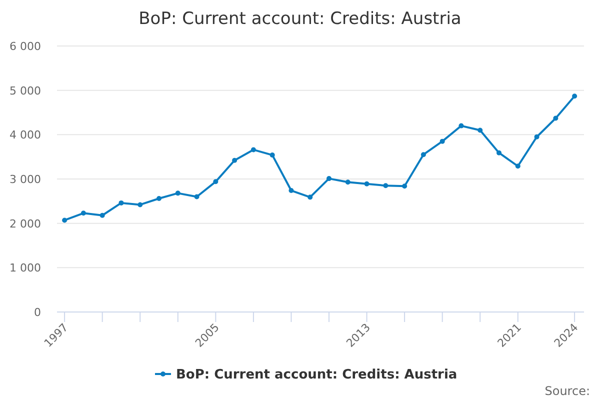 The width and height of the screenshot is (600, 400). I want to click on y-tick-label: 5 000, so click(25, 91).